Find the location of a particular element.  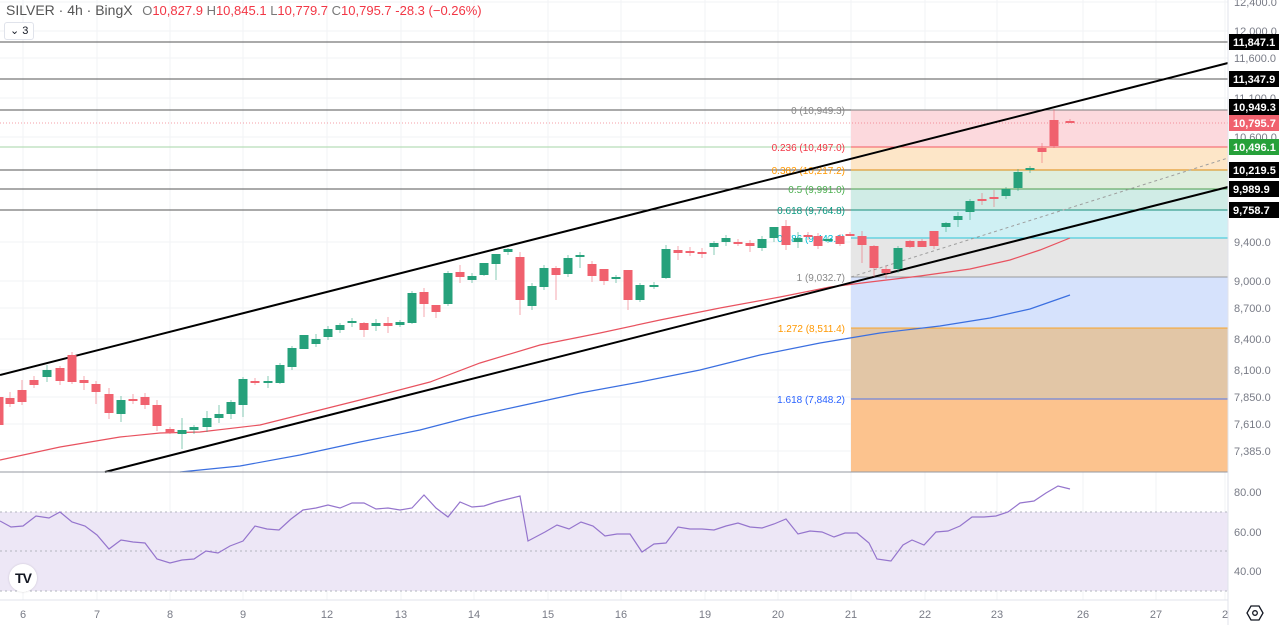

settings-gear-icon is located at coordinates (1255, 613).